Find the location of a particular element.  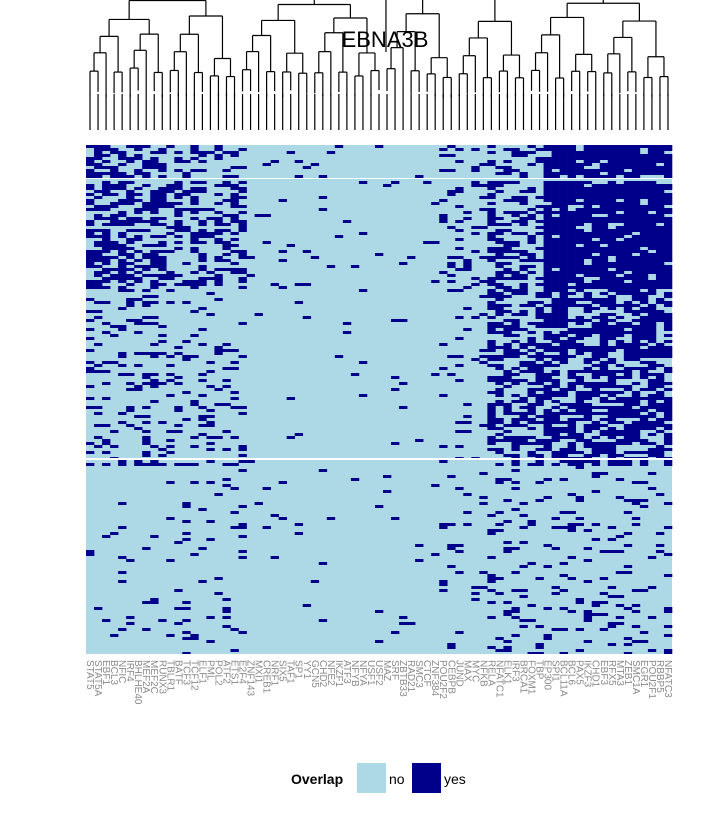

legend-title: Overlap is located at coordinates (317, 779).